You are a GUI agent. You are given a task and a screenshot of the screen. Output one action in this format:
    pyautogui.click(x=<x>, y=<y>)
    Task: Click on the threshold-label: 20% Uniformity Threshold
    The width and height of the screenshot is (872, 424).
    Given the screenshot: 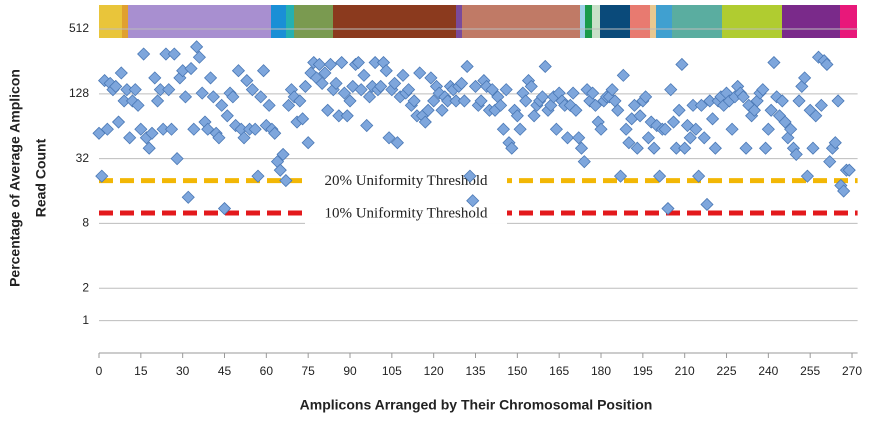 What is the action you would take?
    pyautogui.click(x=406, y=181)
    